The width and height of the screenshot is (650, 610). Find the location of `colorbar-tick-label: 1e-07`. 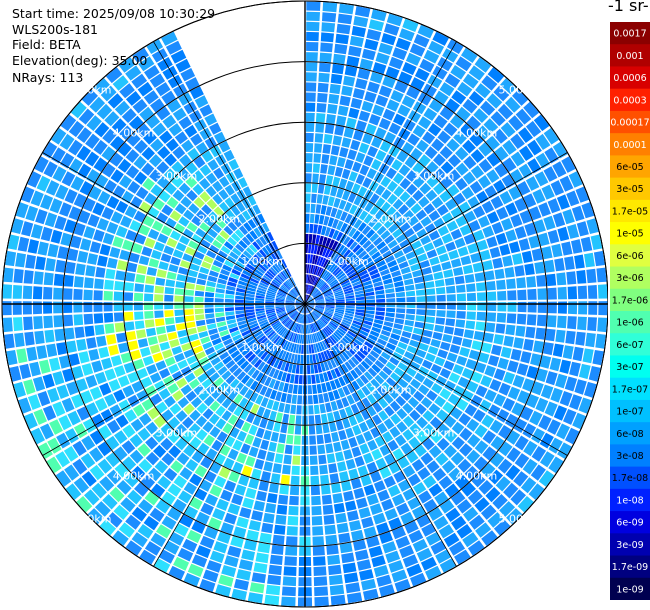

colorbar-tick-label: 1e-07 is located at coordinates (629, 412).